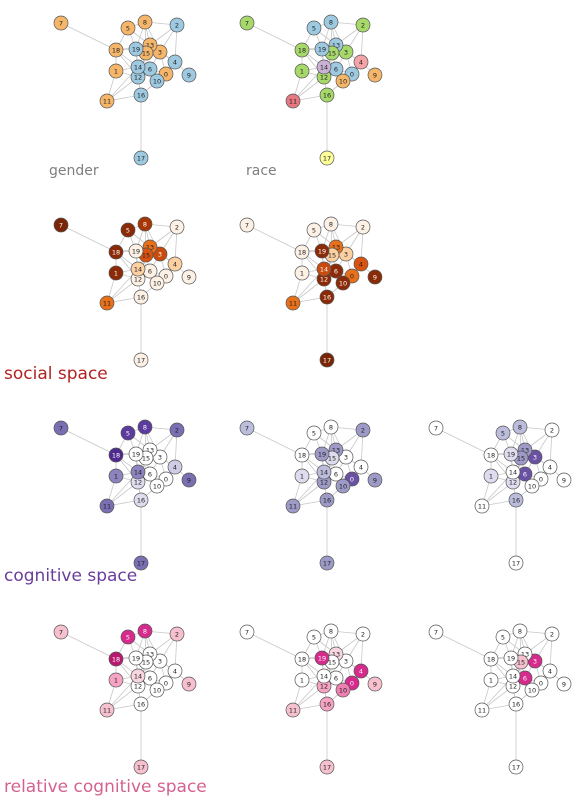  What do you see at coordinates (352, 479) in the screenshot?
I see `network-node-label: 0` at bounding box center [352, 479].